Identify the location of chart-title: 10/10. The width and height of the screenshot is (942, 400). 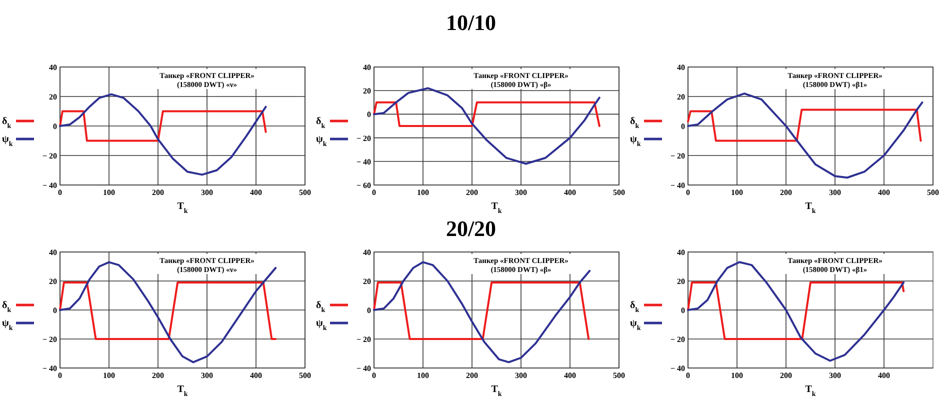
(471, 22).